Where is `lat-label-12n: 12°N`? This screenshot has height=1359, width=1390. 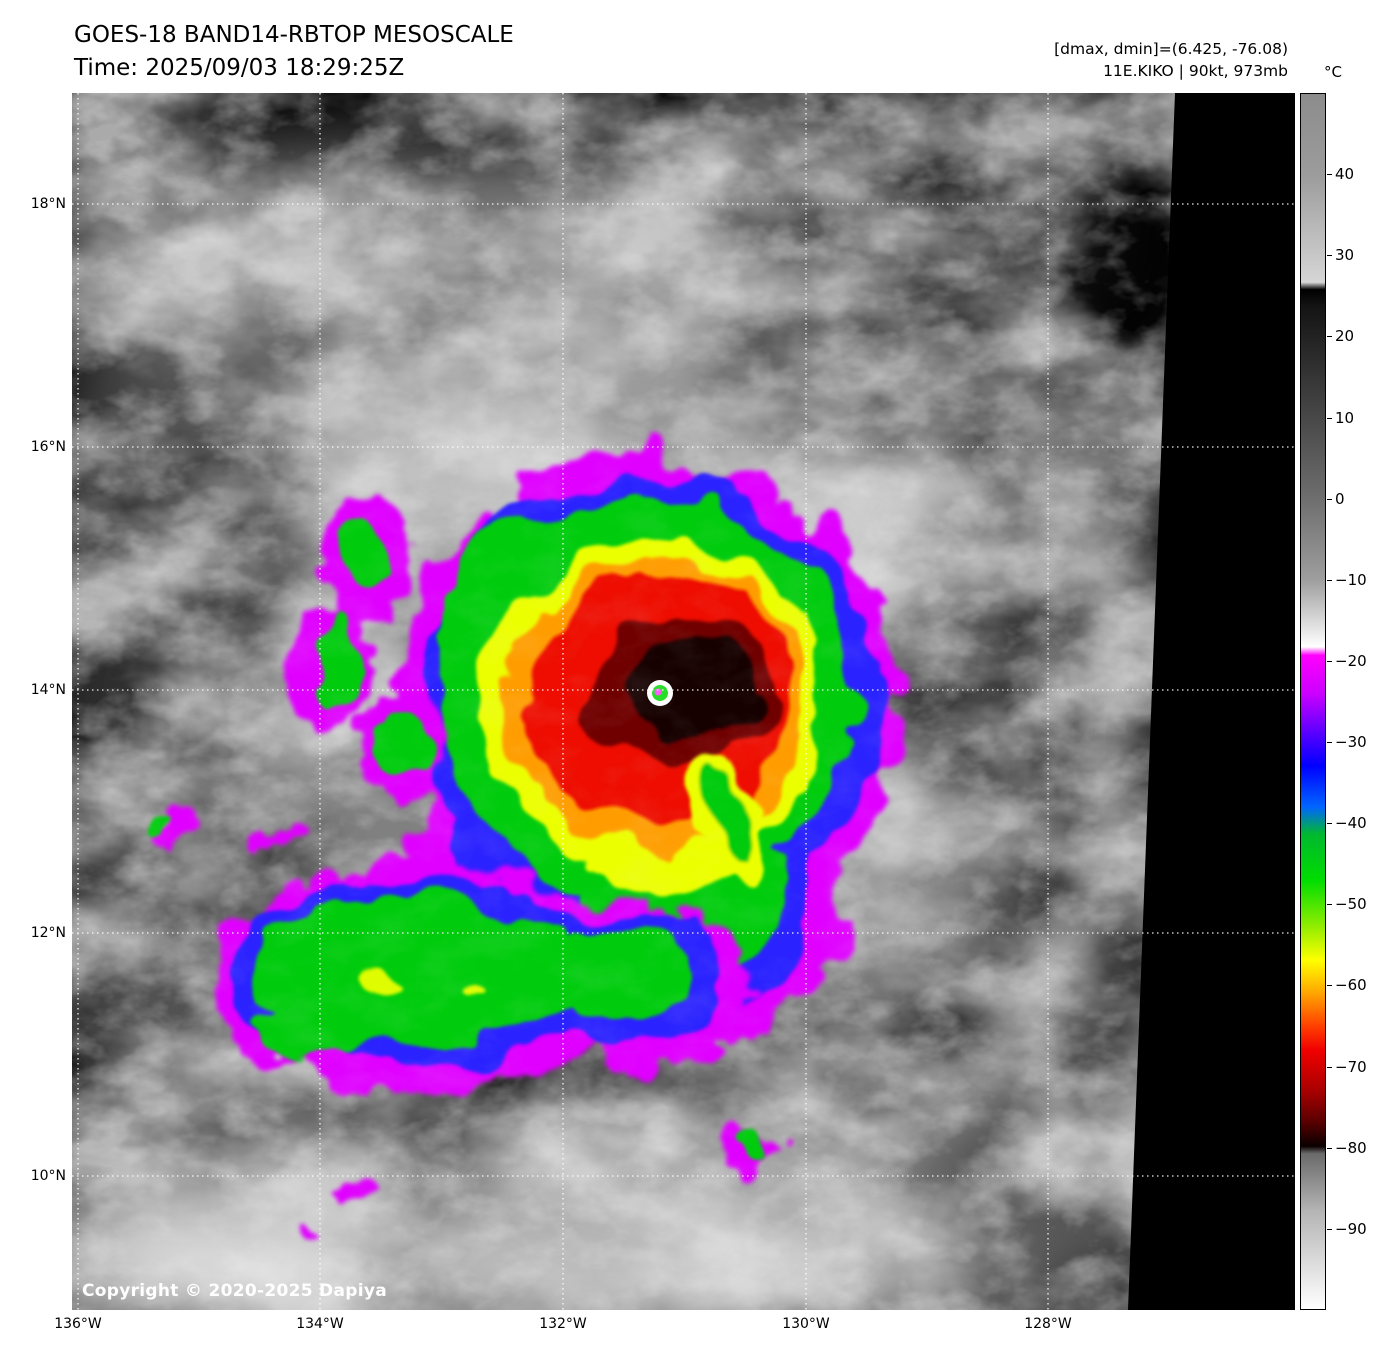 lat-label-12n: 12°N is located at coordinates (48, 933).